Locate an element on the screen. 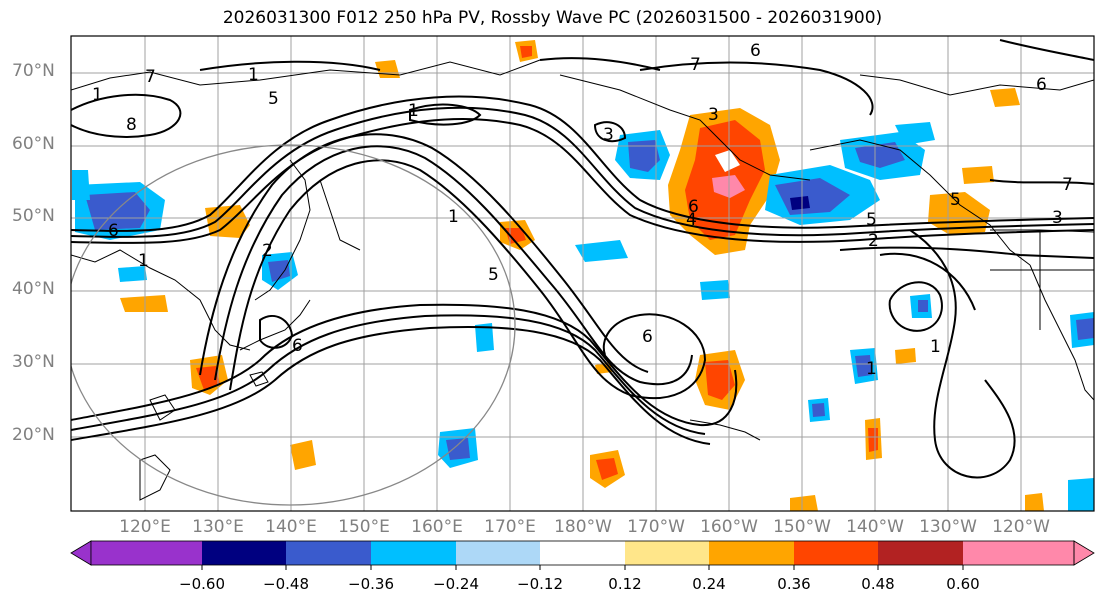 Image resolution: width=1105 pixels, height=604 pixels. colorbar-tick-label: −0.48 is located at coordinates (286, 584).